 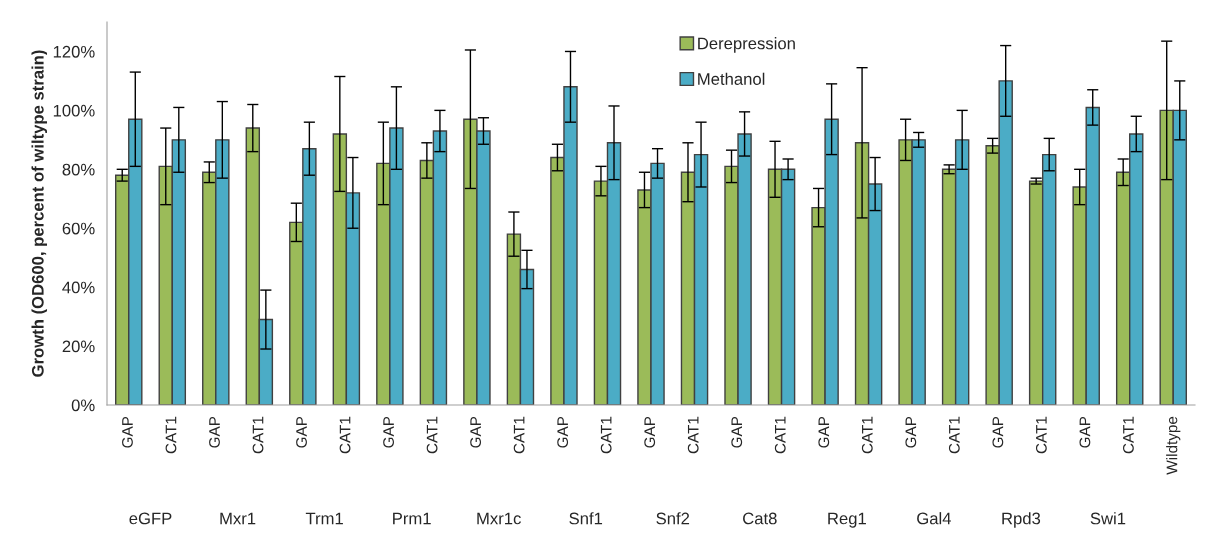 I want to click on text: eGFP, so click(x=150, y=518).